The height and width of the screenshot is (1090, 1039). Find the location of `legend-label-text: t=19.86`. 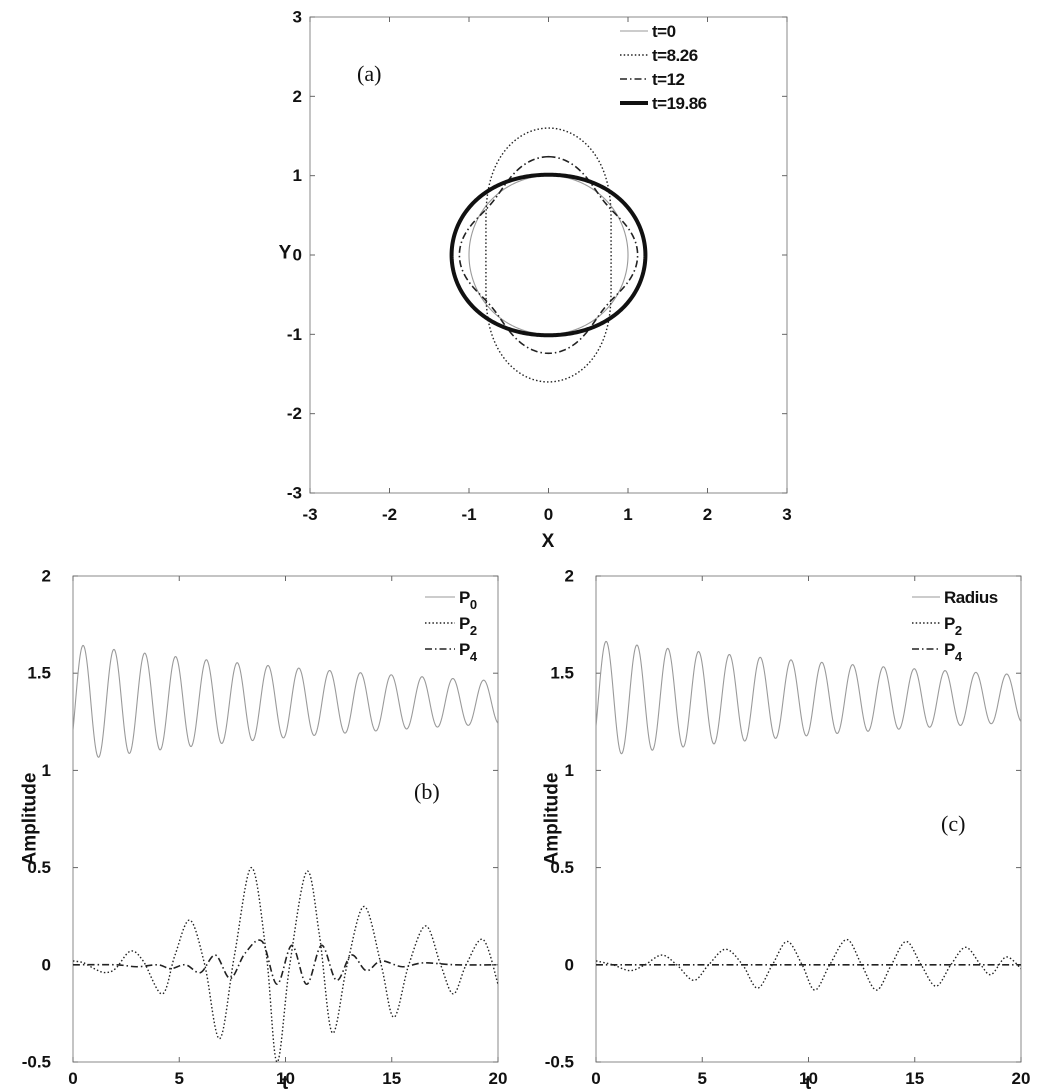

legend-label-text: t=19.86 is located at coordinates (679, 103).